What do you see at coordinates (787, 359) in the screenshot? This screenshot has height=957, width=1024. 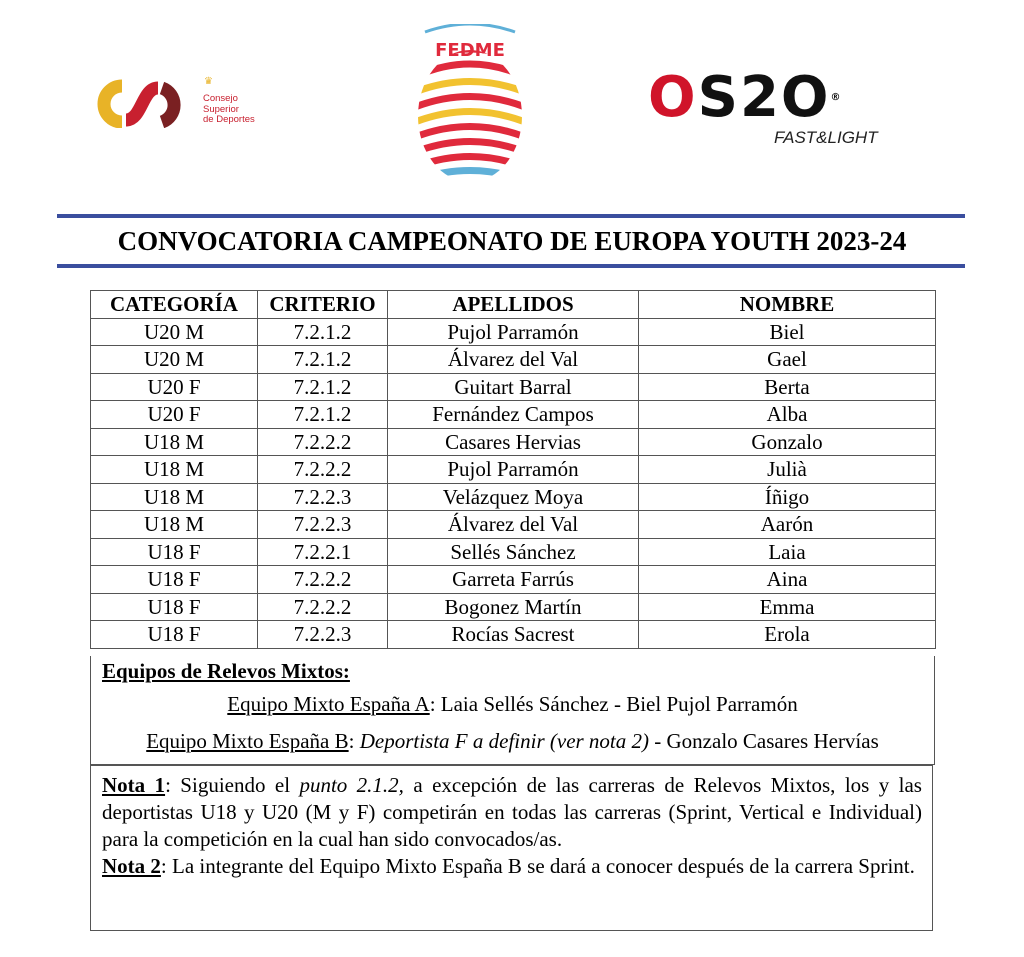 I see `cell-nombre: Gael` at bounding box center [787, 359].